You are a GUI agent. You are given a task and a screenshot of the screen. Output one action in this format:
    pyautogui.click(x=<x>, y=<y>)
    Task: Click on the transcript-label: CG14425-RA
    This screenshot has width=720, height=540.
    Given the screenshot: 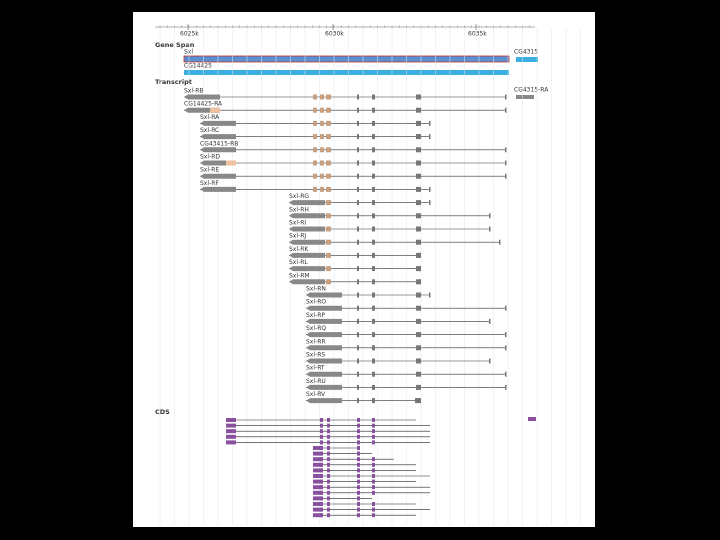 What is the action you would take?
    pyautogui.click(x=203, y=104)
    